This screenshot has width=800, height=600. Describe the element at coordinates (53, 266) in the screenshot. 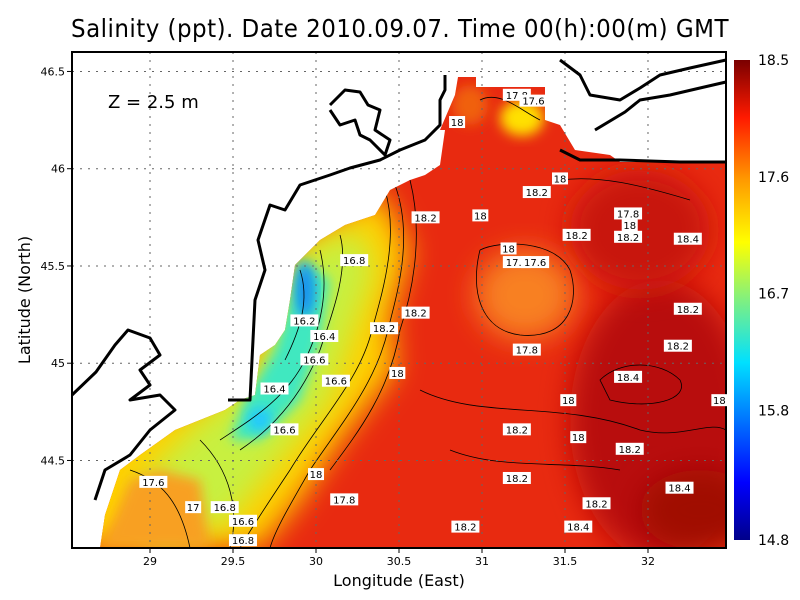

I see `y-tick-label: 45.5` at that location.